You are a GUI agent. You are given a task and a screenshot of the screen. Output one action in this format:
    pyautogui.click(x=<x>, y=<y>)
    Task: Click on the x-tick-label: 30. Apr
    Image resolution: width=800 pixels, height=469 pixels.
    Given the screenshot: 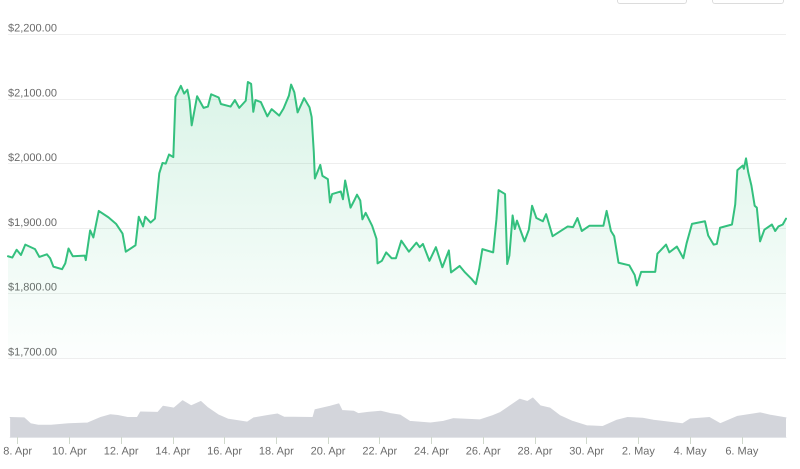 What is the action you would take?
    pyautogui.click(x=586, y=452)
    